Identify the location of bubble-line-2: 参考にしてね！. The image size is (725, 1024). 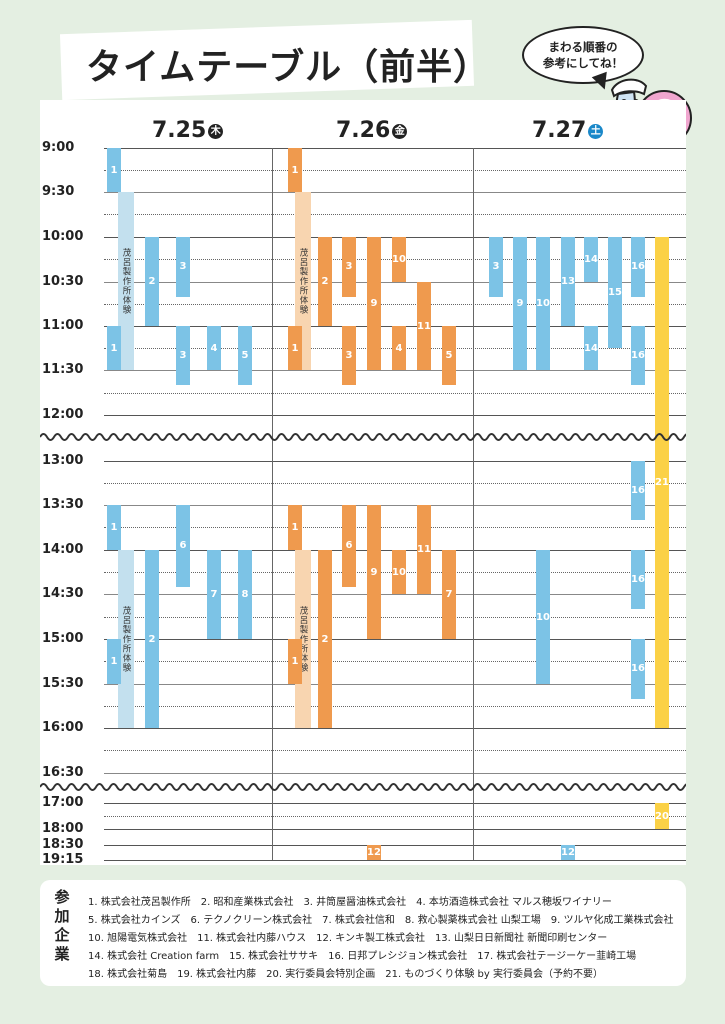
(583, 63).